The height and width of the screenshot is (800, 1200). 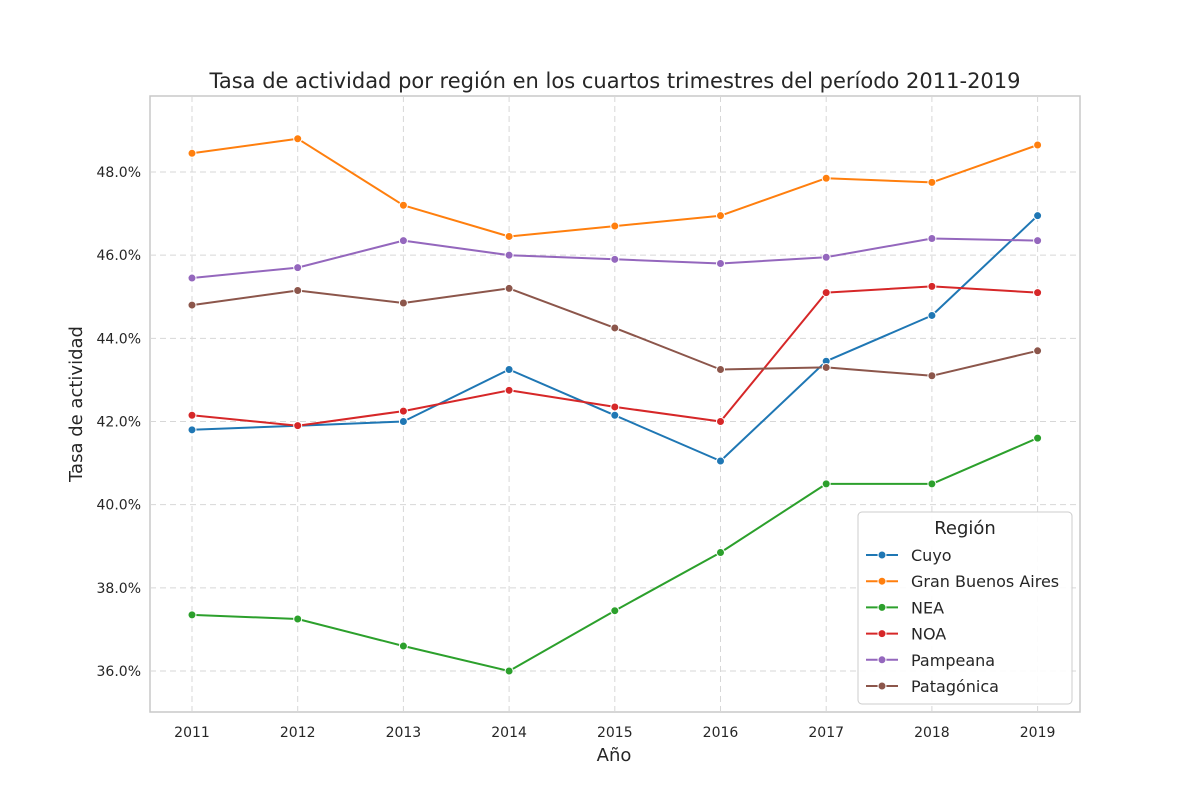 I want to click on y-axis-ticks: 36.0% 38.0% 40.0% 42.0% 44.0% 46.0% 48.0%, so click(x=119, y=422).